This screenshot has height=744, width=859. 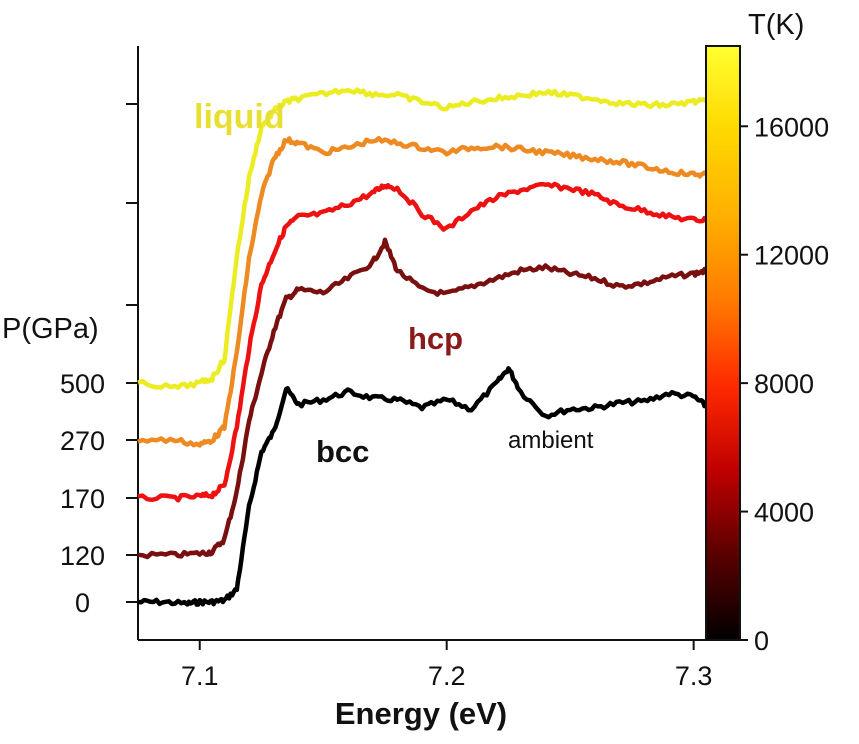 I want to click on offset-label-270: 270, so click(x=82, y=441).